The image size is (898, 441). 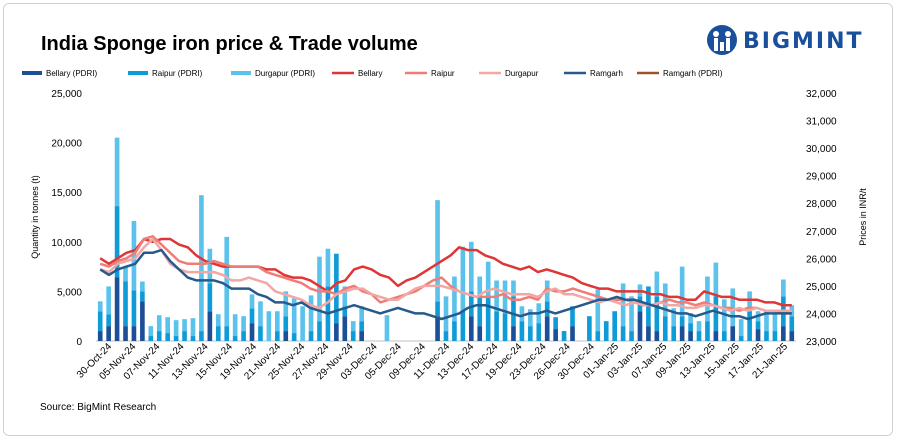 I want to click on brand-logo: BIGMINT, so click(x=790, y=40).